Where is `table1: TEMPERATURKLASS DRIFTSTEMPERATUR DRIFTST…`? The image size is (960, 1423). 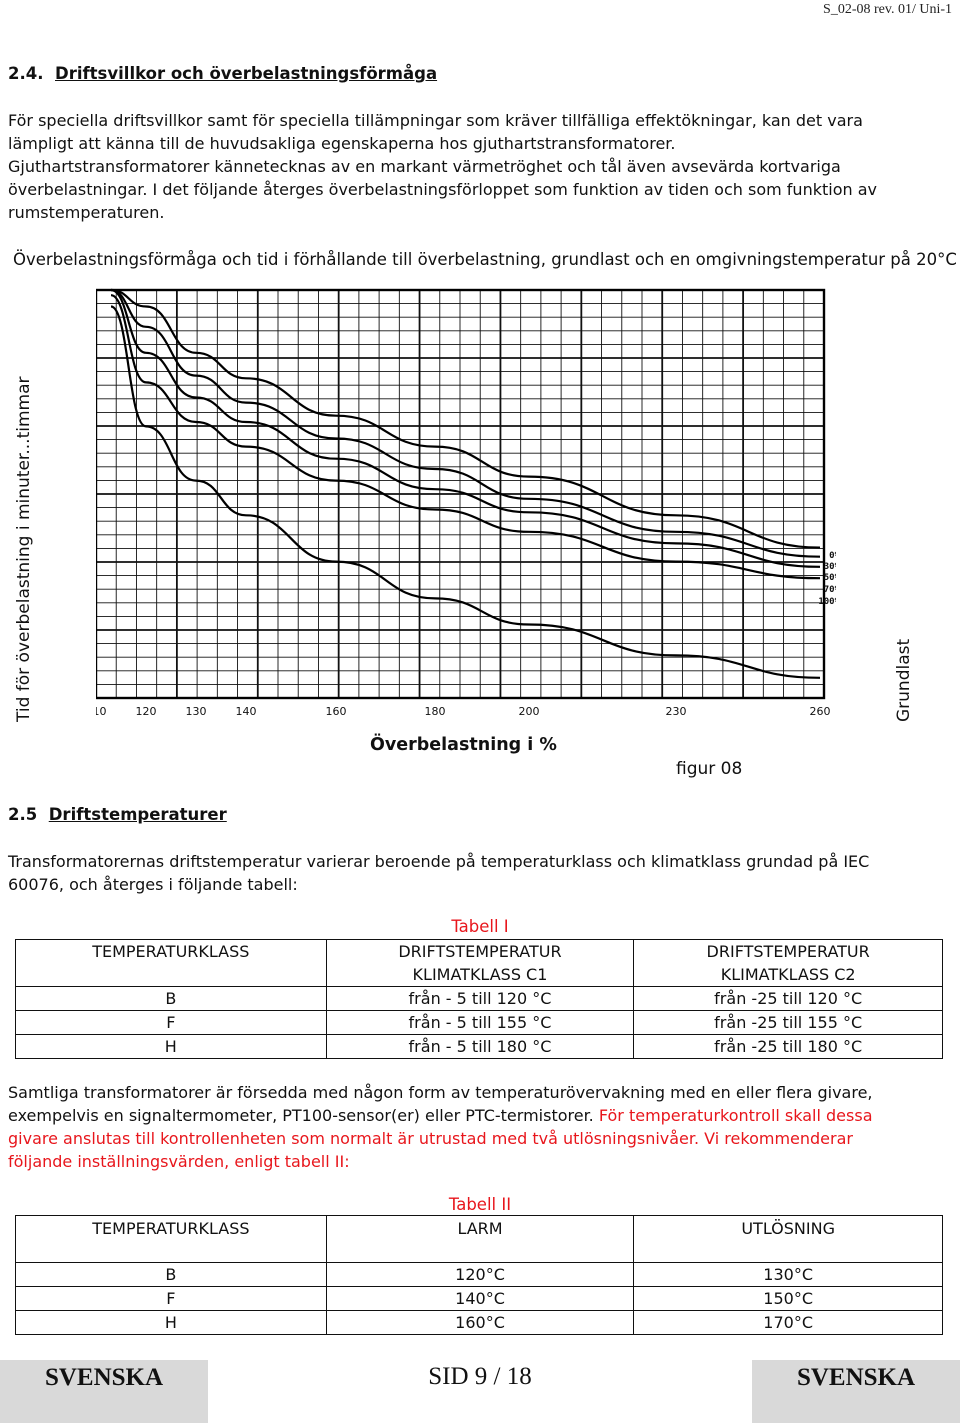 table1: TEMPERATURKLASS DRIFTSTEMPERATUR DRIFTST… is located at coordinates (479, 999).